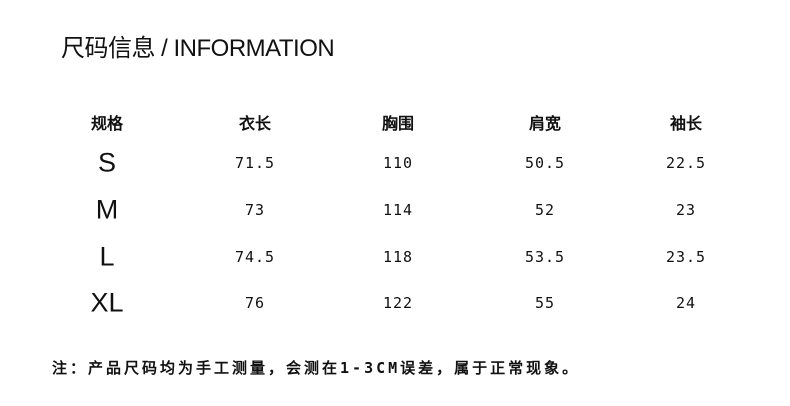  I want to click on table-cell: 24, so click(686, 303).